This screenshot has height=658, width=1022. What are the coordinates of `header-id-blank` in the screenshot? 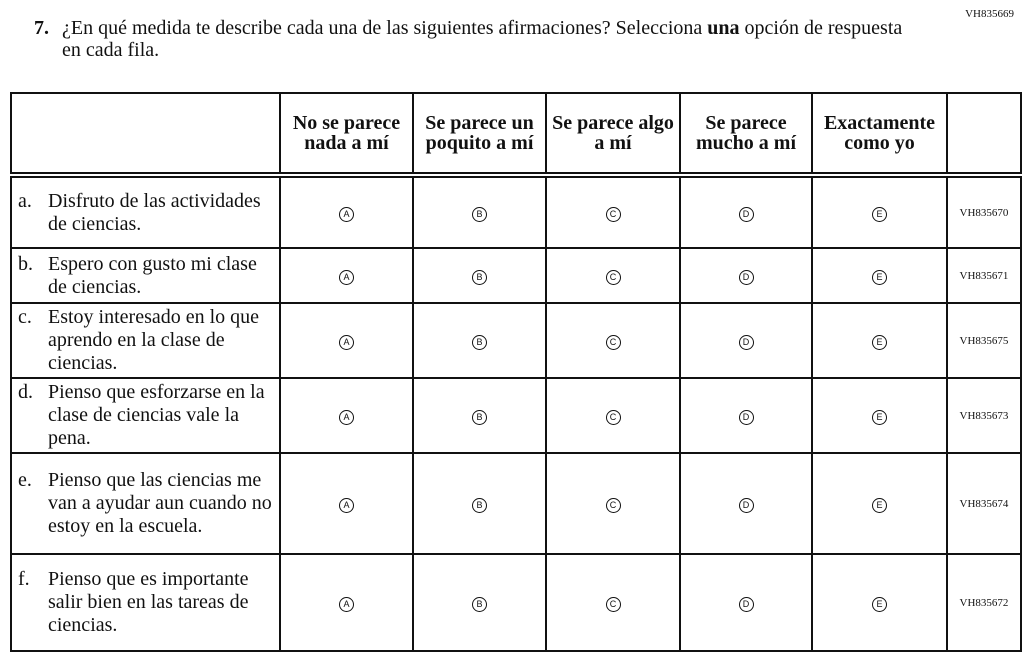 It's located at (984, 135).